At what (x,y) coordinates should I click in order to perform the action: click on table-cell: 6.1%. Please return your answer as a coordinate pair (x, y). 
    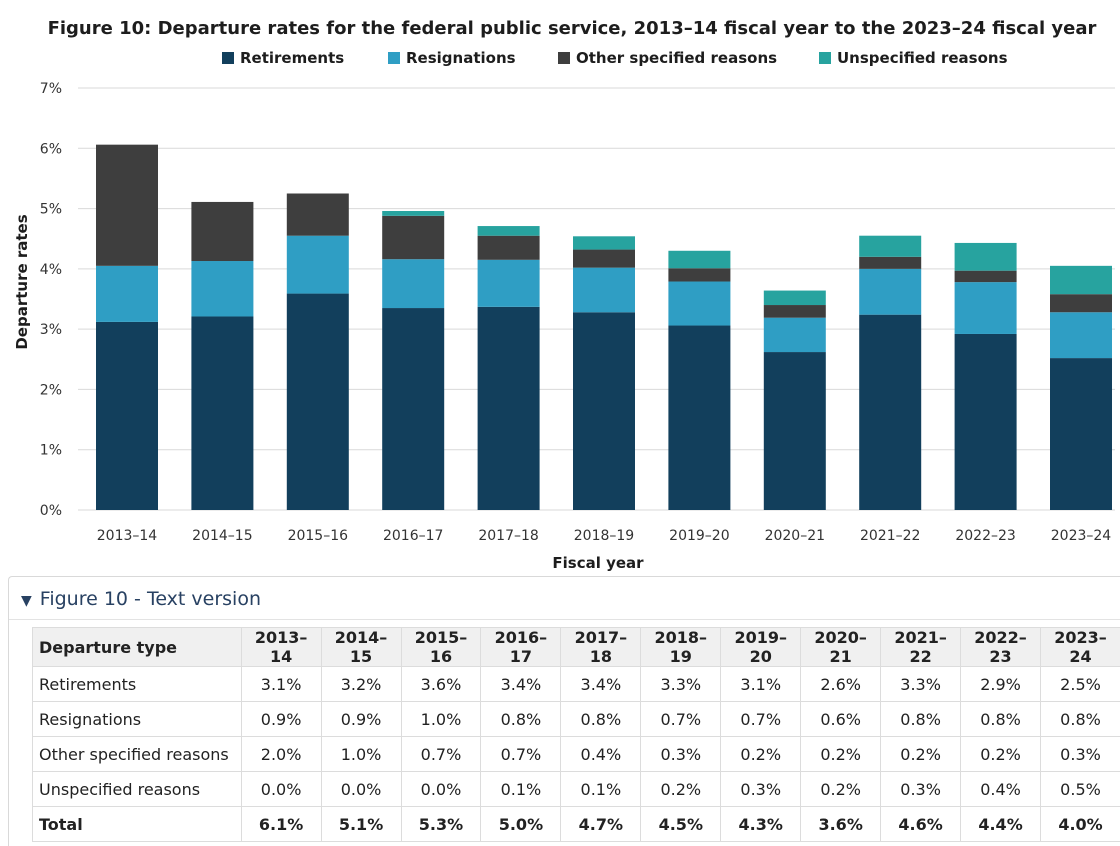
    Looking at the image, I should click on (281, 824).